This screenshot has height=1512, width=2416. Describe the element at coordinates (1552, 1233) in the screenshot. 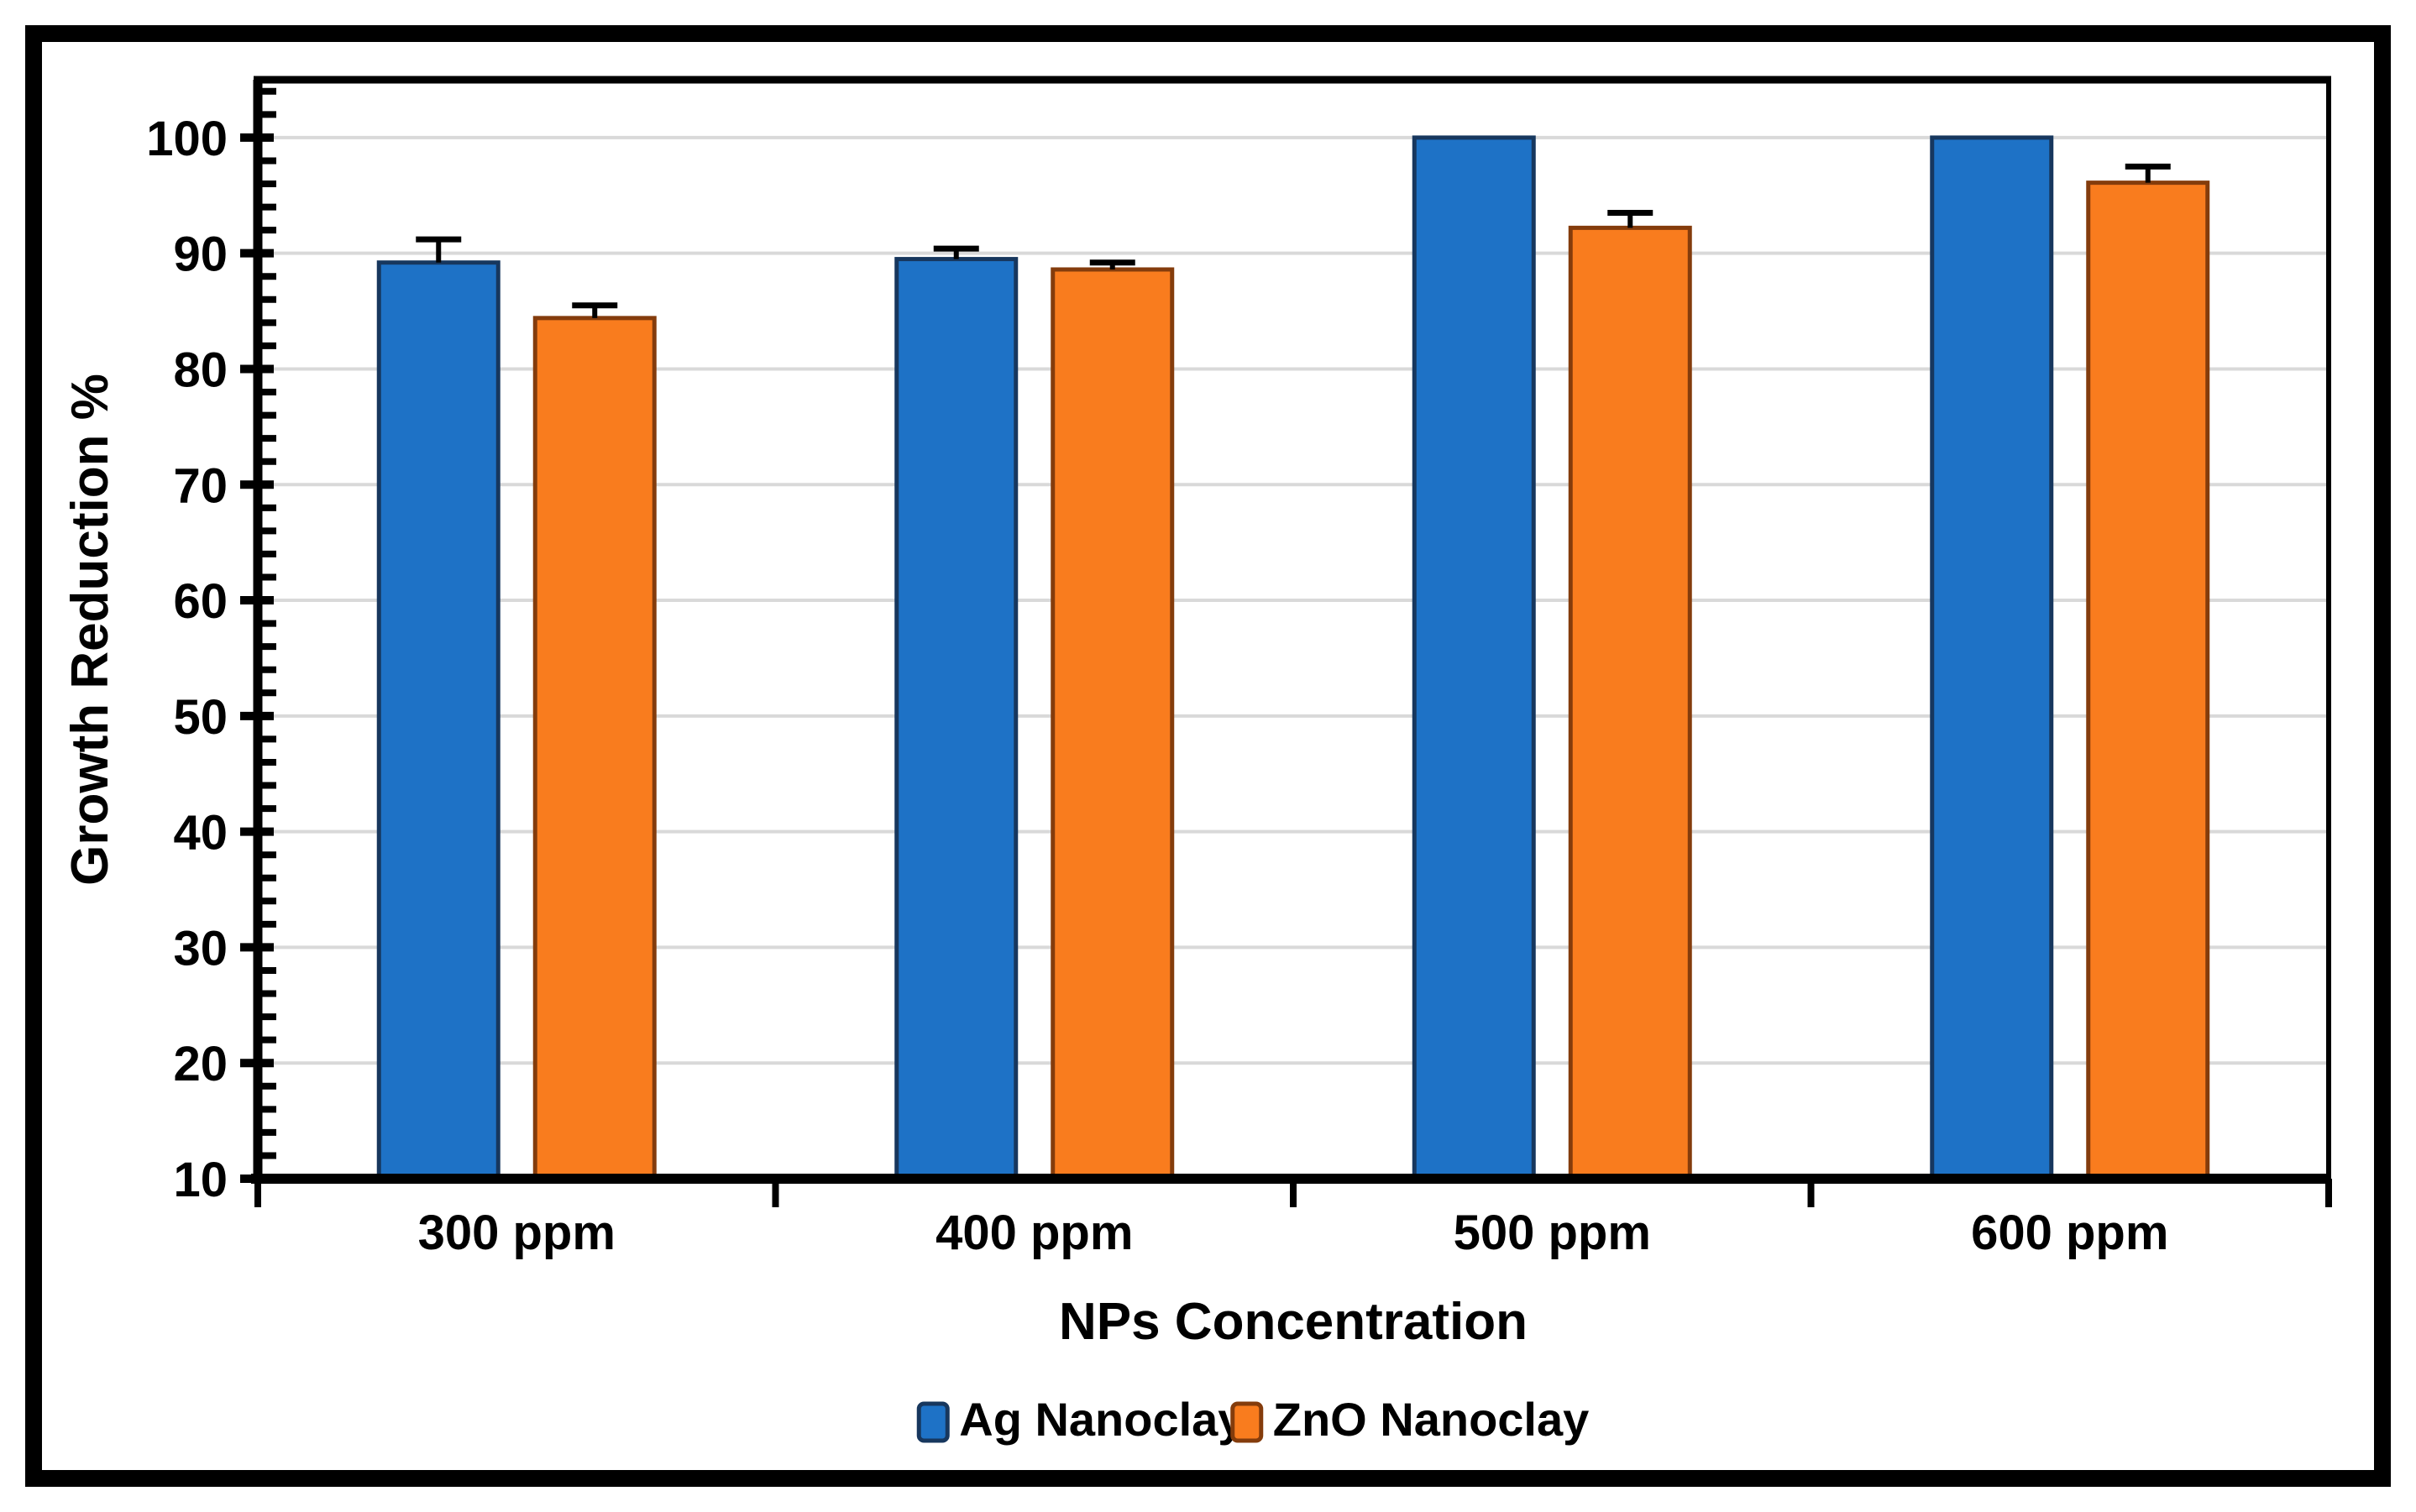

I see `x-category-label-500-ppm: 500 ppm` at that location.